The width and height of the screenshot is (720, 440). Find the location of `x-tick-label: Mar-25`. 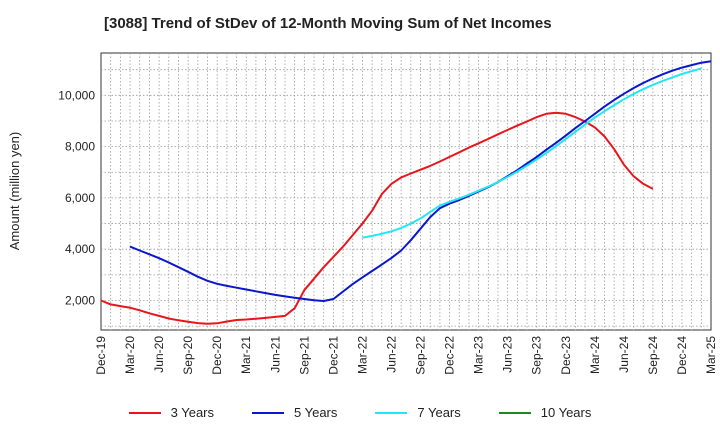

x-tick-label: Mar-25 is located at coordinates (711, 355).